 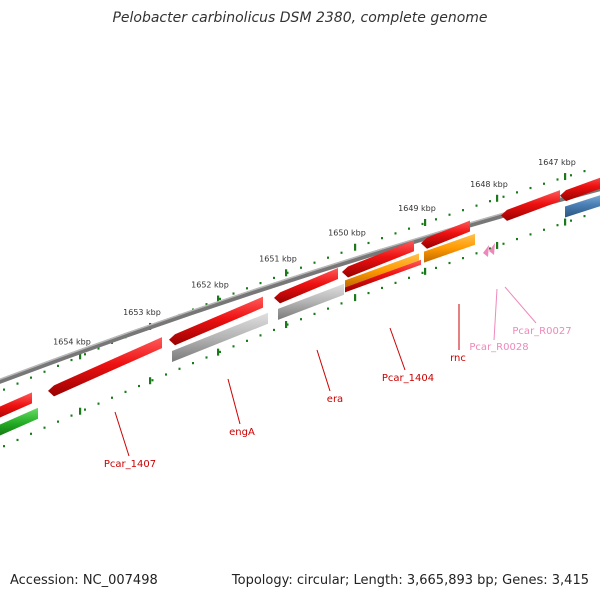 What do you see at coordinates (541, 331) in the screenshot?
I see `gene-label-pcar-r0027: Pcar_R0027` at bounding box center [541, 331].